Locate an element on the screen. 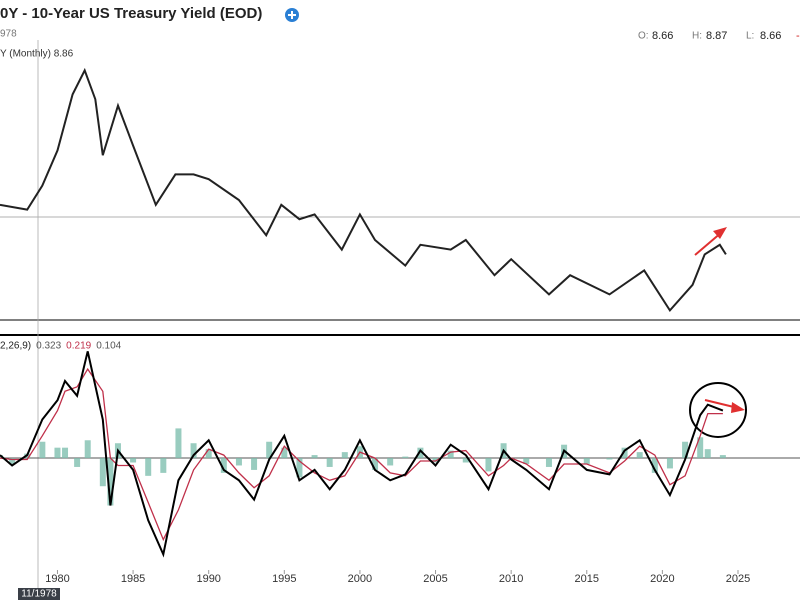 Image resolution: width=800 pixels, height=600 pixels. macd-legend-item: 0.219 is located at coordinates (78, 346).